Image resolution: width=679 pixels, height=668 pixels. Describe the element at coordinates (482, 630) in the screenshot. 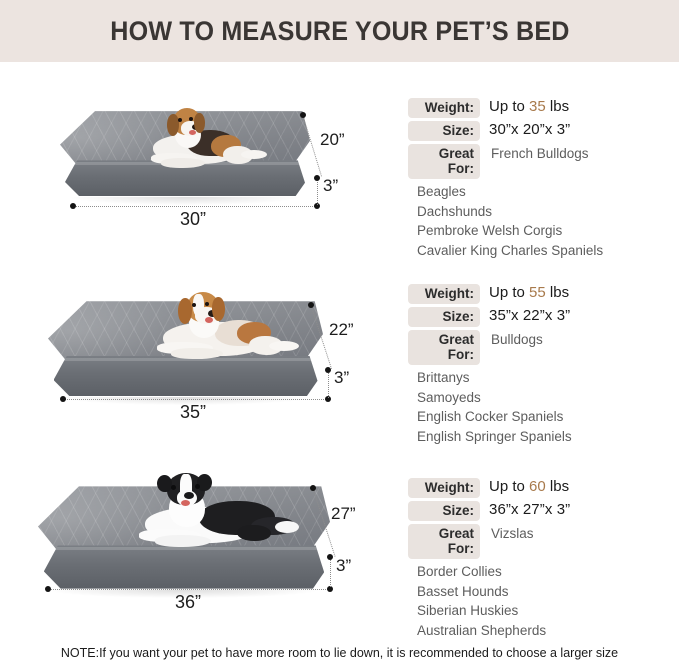

I see `breed-item: Australian Shepherds` at that location.